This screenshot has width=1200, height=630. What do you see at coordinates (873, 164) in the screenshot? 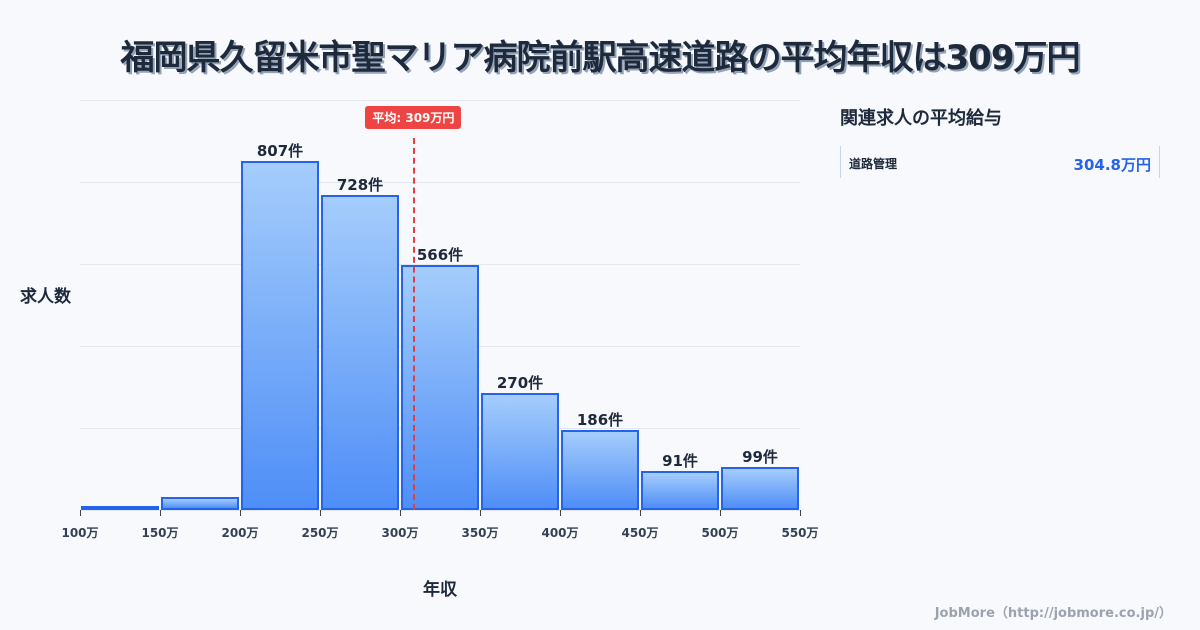
I see `related-job-name: 道路管理` at bounding box center [873, 164].